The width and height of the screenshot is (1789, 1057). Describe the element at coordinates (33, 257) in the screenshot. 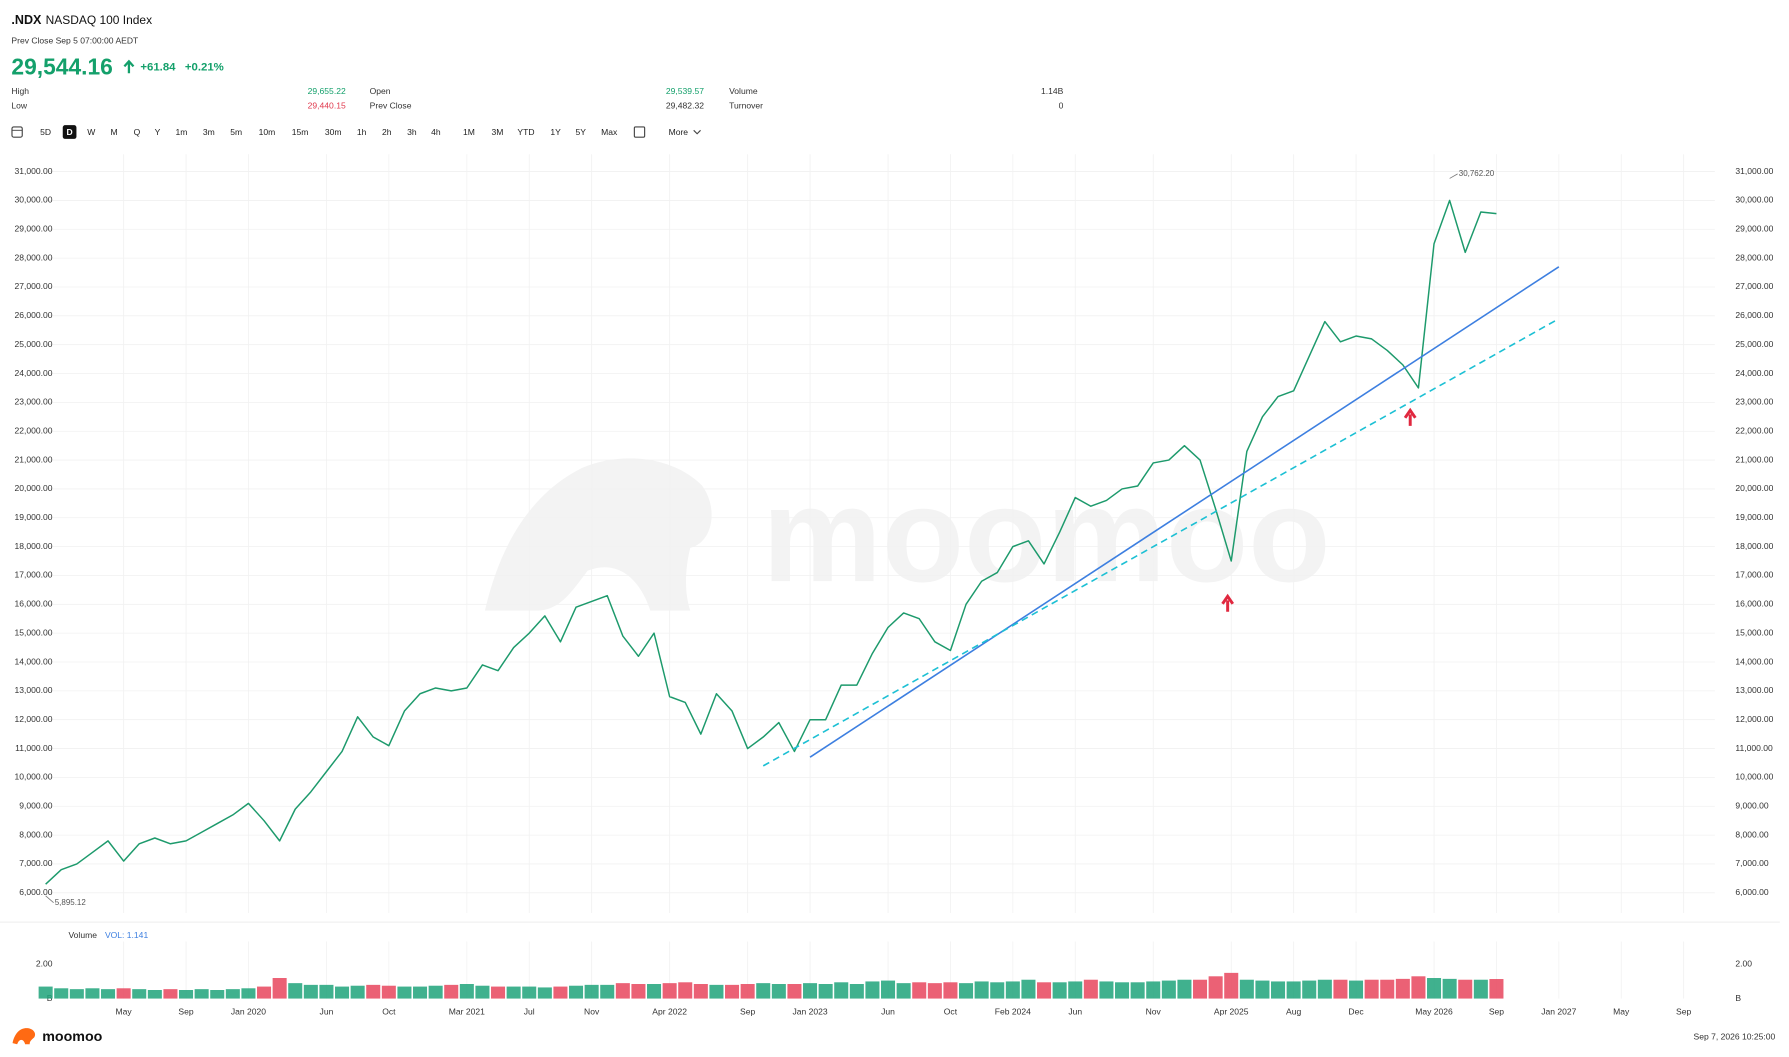

I see `y-tick-label: 28,000.00` at that location.